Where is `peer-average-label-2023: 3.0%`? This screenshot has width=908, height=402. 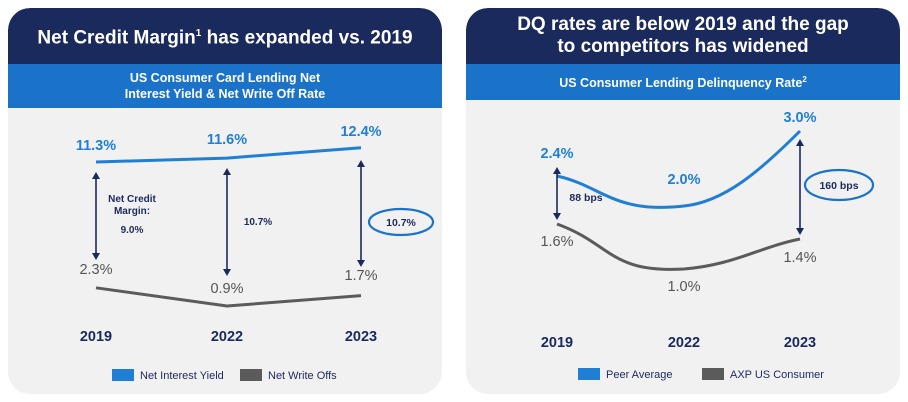
peer-average-label-2023: 3.0% is located at coordinates (799, 118).